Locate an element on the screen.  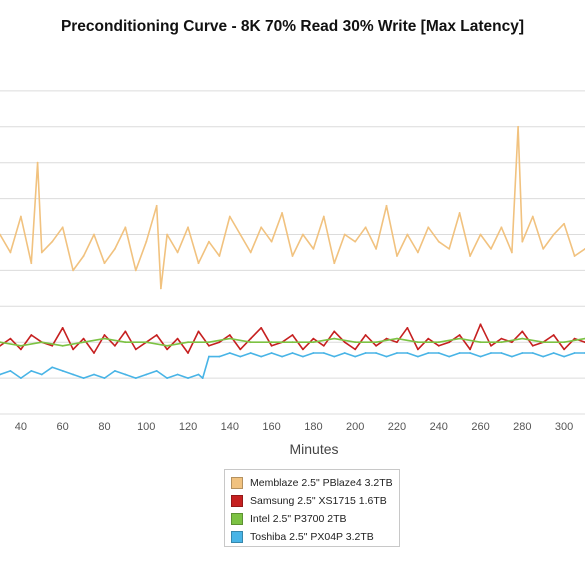
x-tick-label: 40 is located at coordinates (21, 427).